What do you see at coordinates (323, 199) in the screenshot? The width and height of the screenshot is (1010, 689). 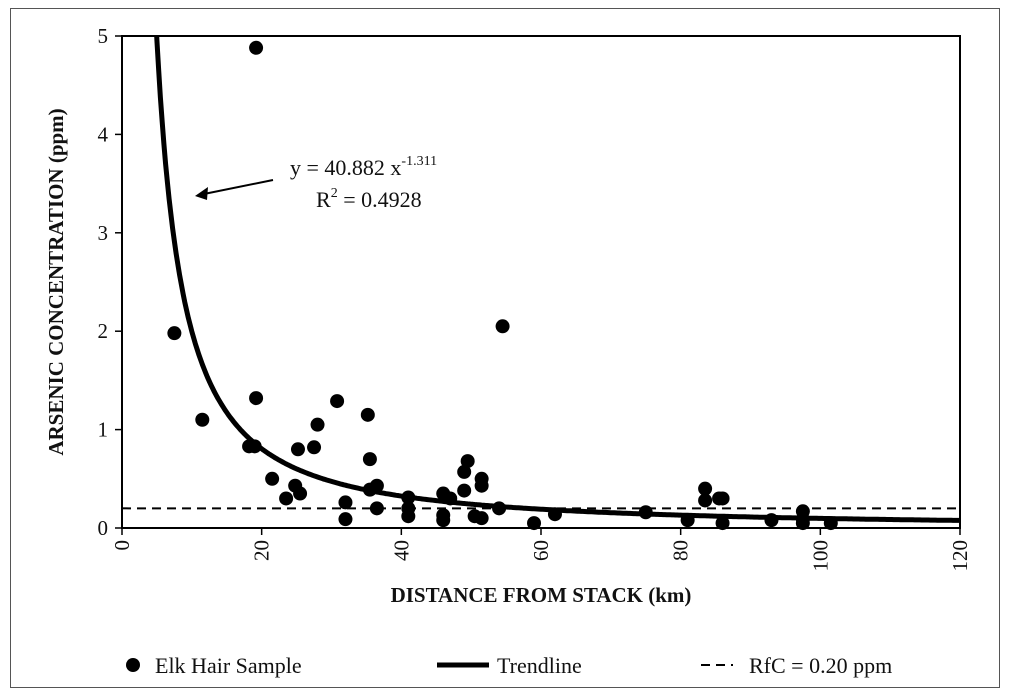 I see `r2-prefix: R` at bounding box center [323, 199].